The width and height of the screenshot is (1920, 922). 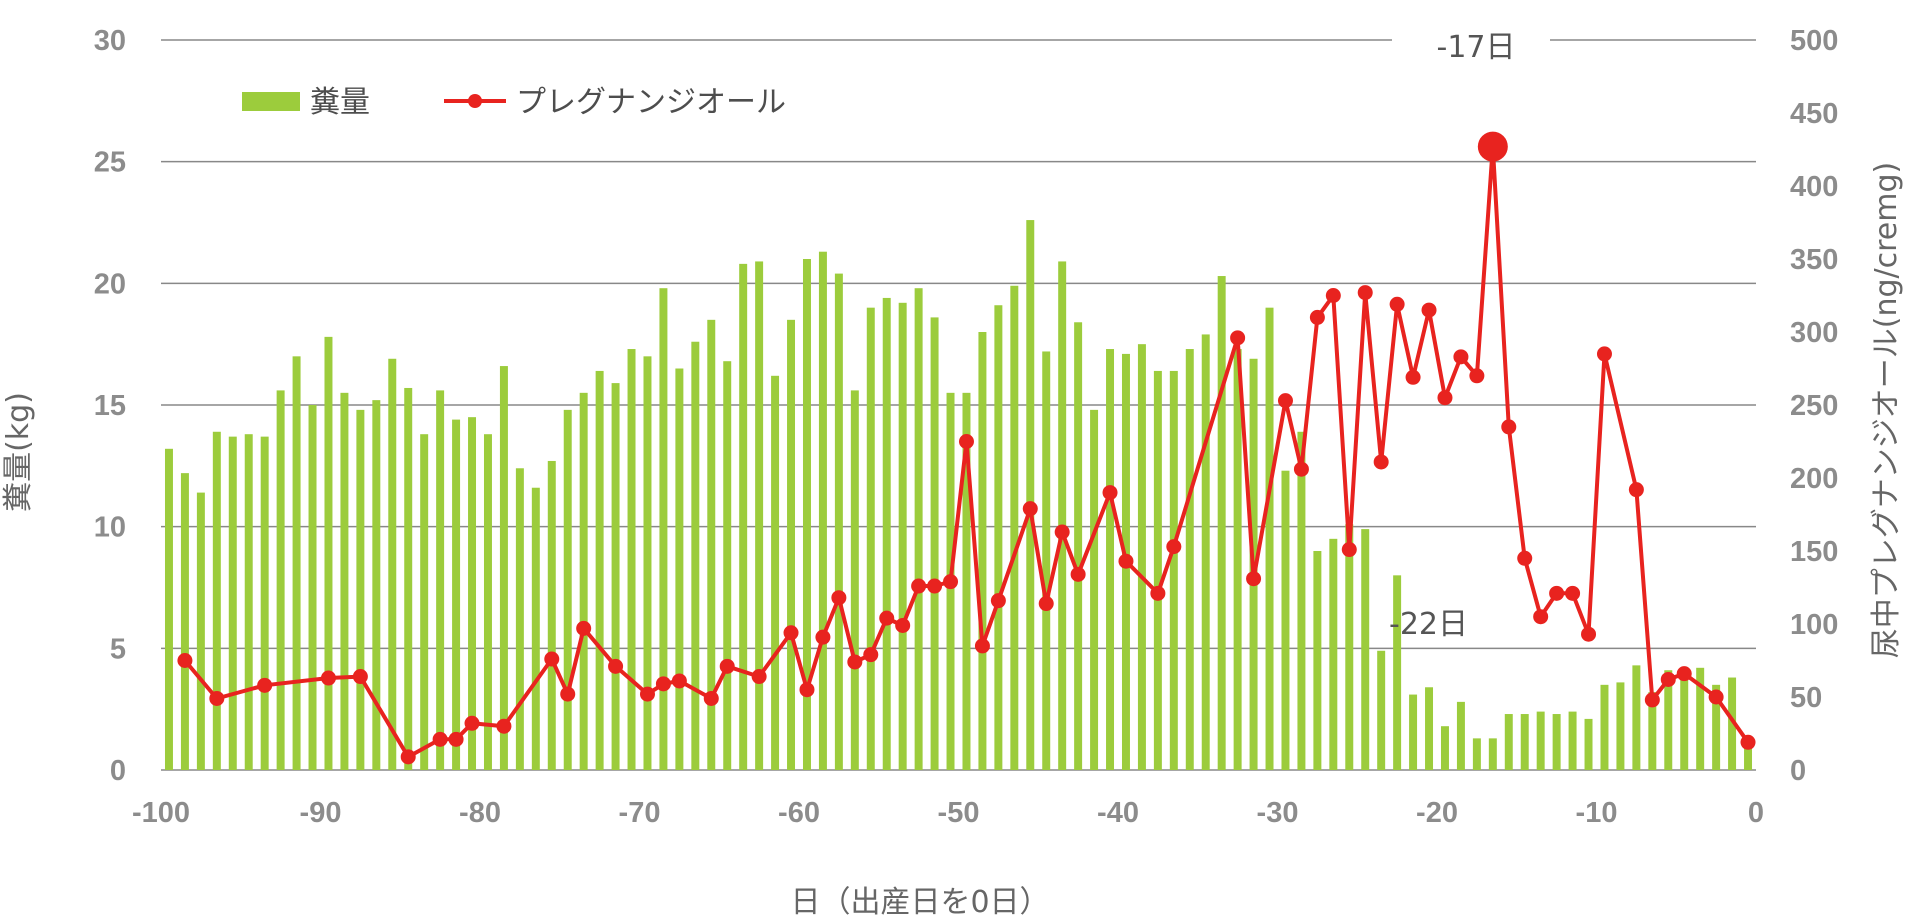 What do you see at coordinates (110, 163) in the screenshot?
I see `y-left-tick-label: 25` at bounding box center [110, 163].